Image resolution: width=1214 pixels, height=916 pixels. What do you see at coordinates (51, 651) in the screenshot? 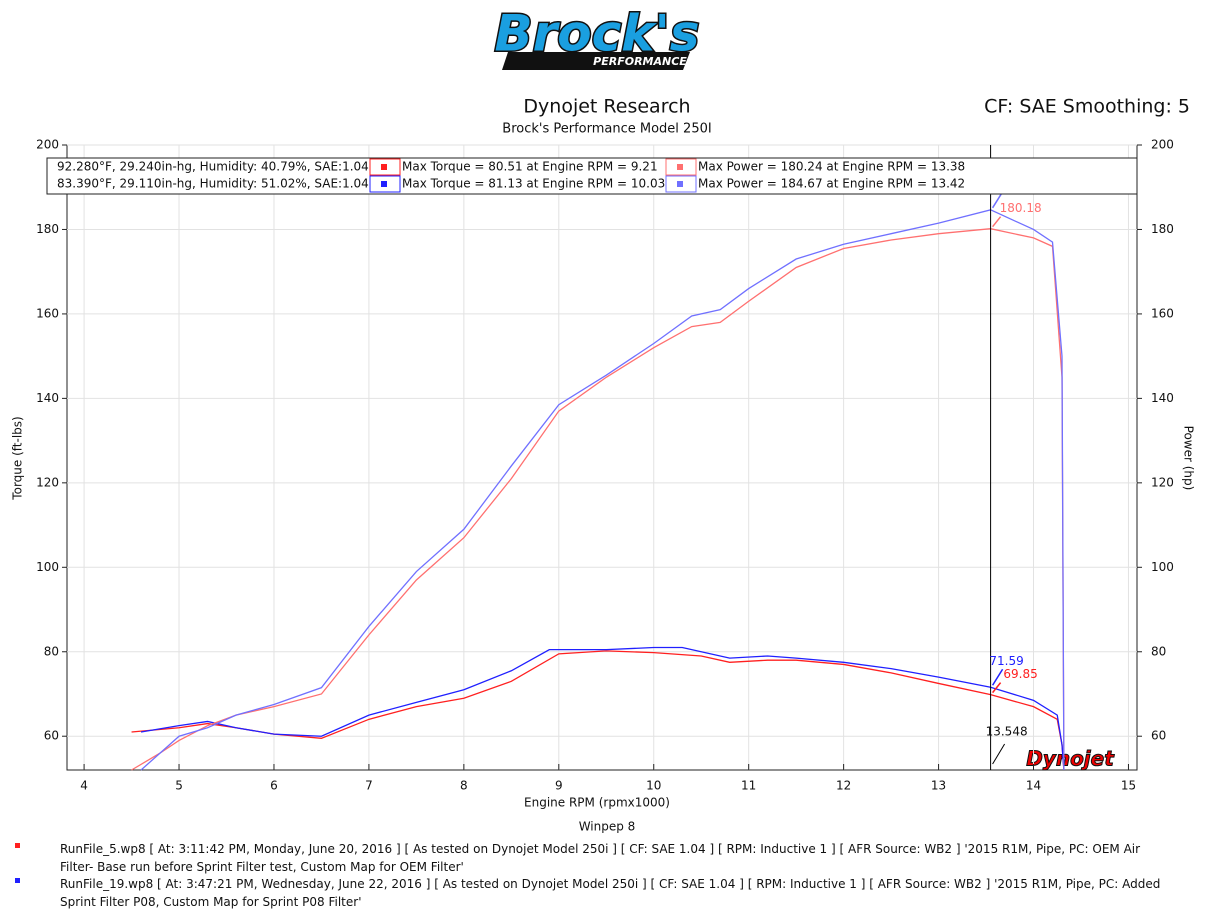
I see `y-tick-label: 80` at bounding box center [51, 651].